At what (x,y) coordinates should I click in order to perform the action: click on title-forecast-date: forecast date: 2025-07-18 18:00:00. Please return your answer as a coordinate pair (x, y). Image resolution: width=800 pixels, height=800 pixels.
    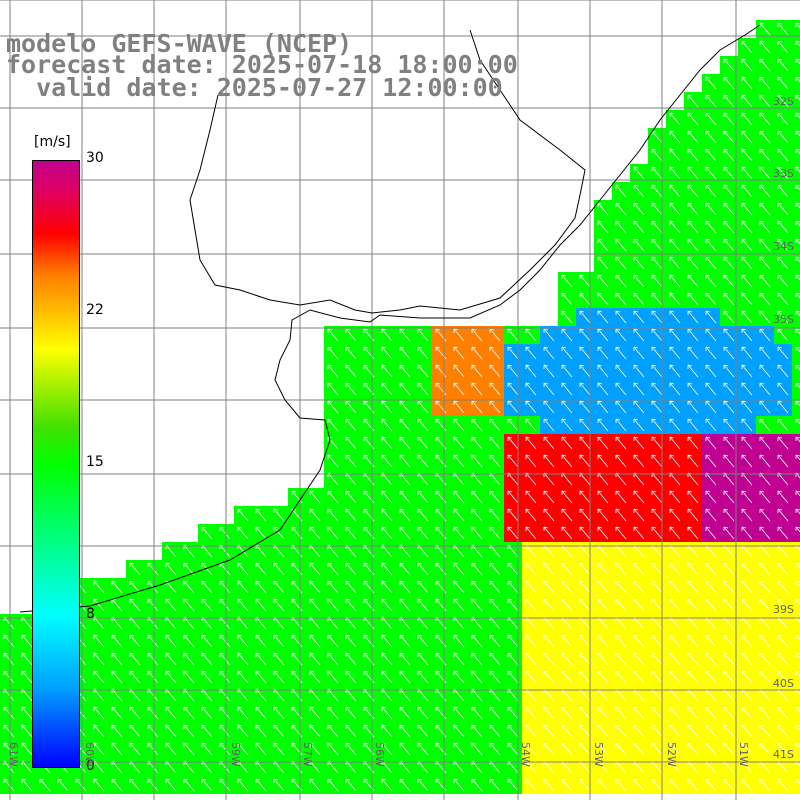
    Looking at the image, I should click on (262, 64).